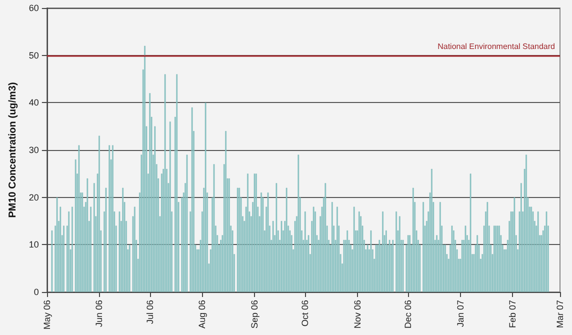 The height and width of the screenshot is (335, 572). I want to click on x-tick-label: Feb 07, so click(513, 314).